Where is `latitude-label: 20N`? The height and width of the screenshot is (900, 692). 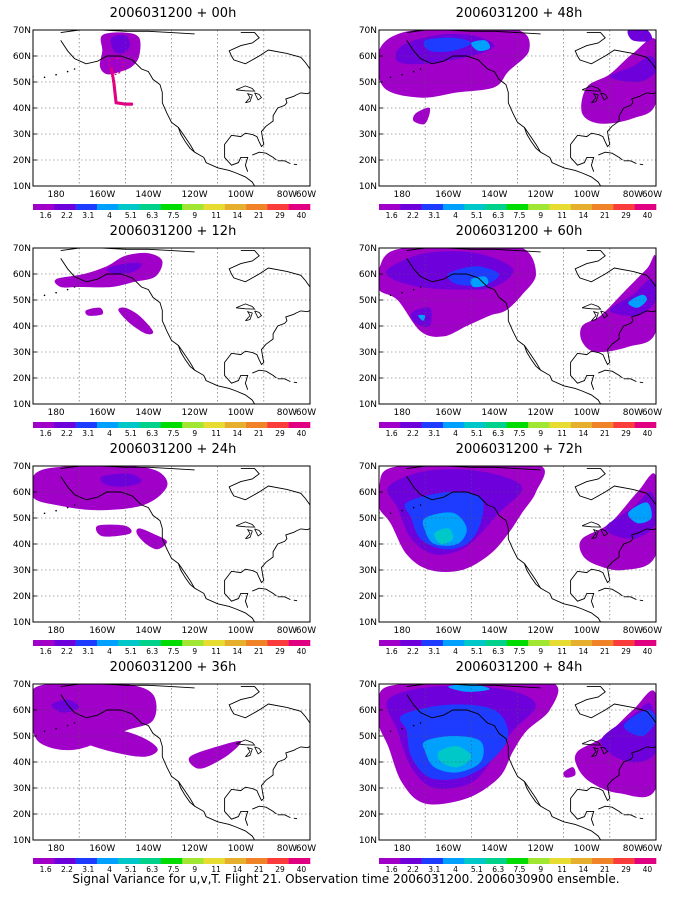
latitude-label: 20N is located at coordinates (368, 815).